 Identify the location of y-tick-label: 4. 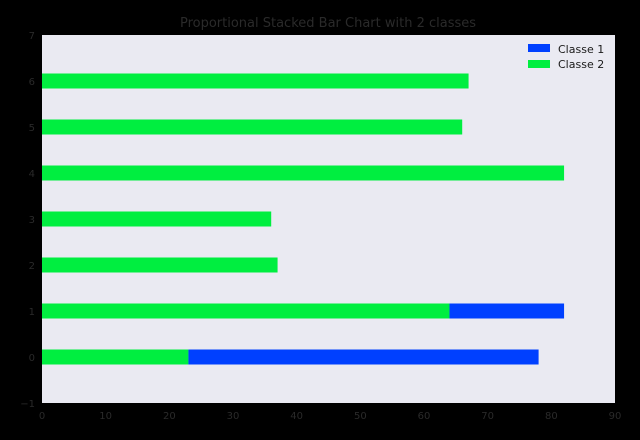
(32, 174).